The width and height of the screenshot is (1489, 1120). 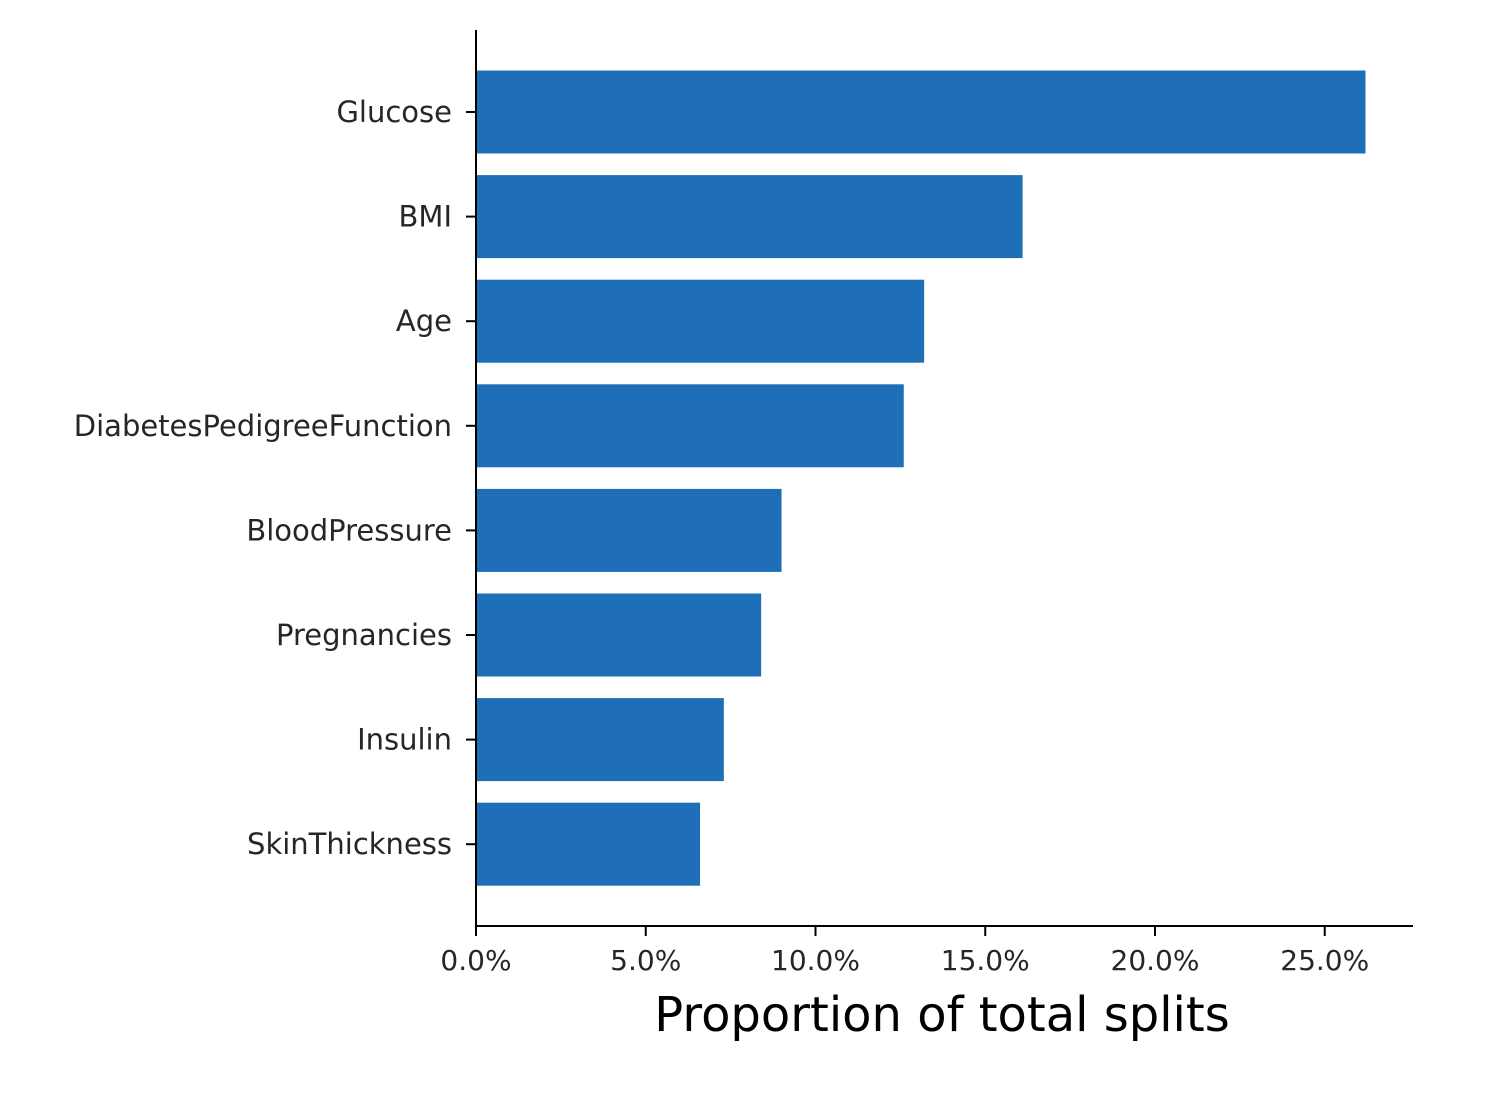 I want to click on bar-skin-thickness, so click(x=588, y=844).